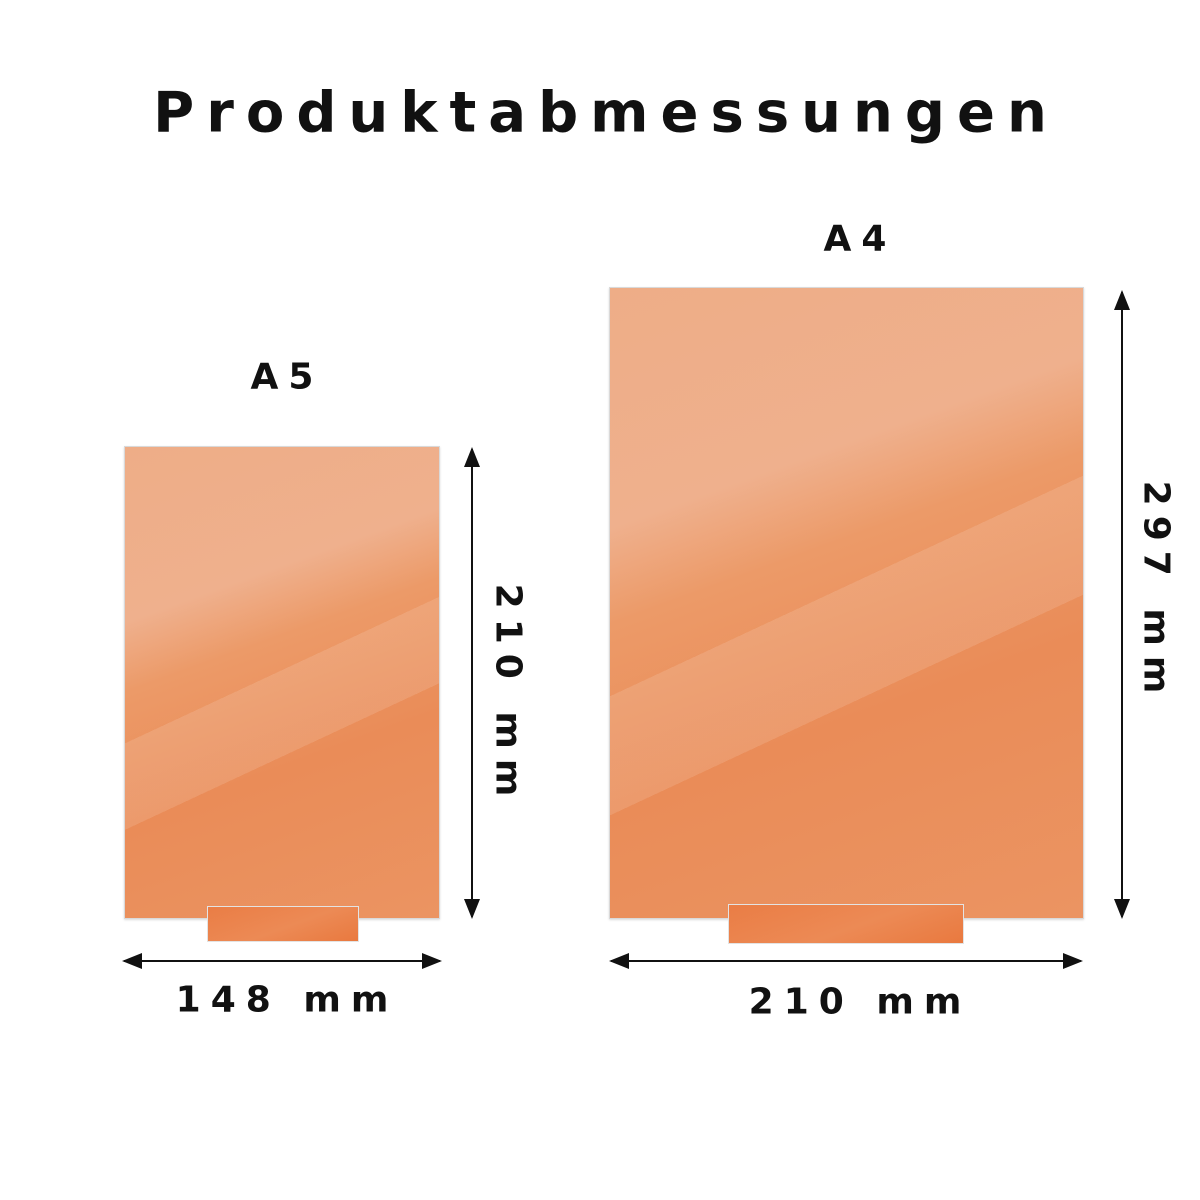 The width and height of the screenshot is (1200, 1200). I want to click on a5-height-label: 210 mm, so click(508, 695).